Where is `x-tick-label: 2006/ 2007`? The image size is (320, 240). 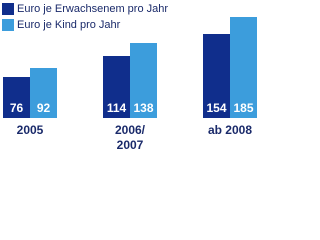
x-tick-label: 2006/ 2007 is located at coordinates (130, 137).